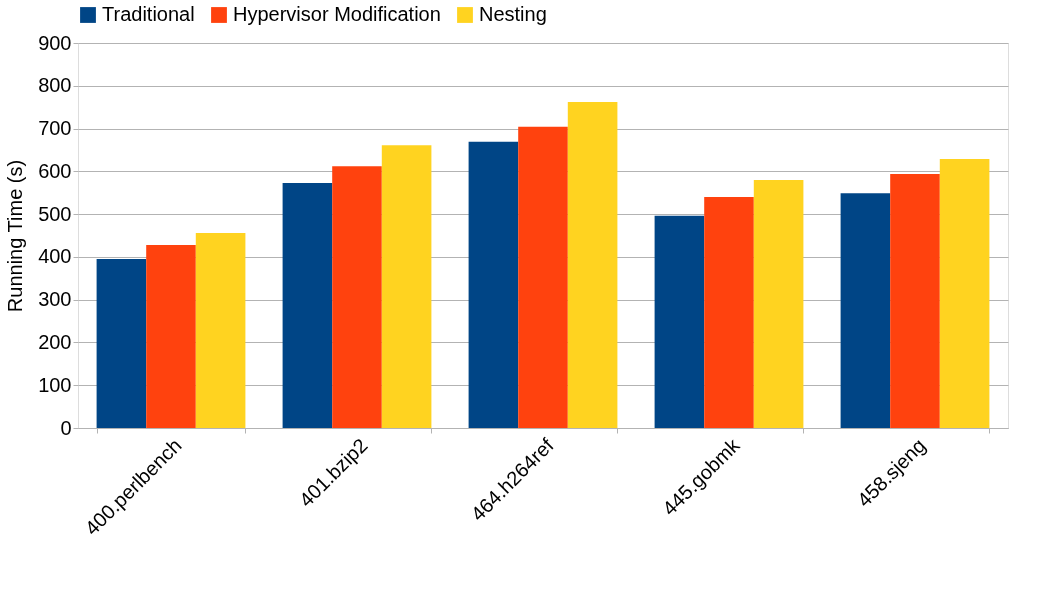  What do you see at coordinates (55, 256) in the screenshot?
I see `y-tick-label: 400` at bounding box center [55, 256].